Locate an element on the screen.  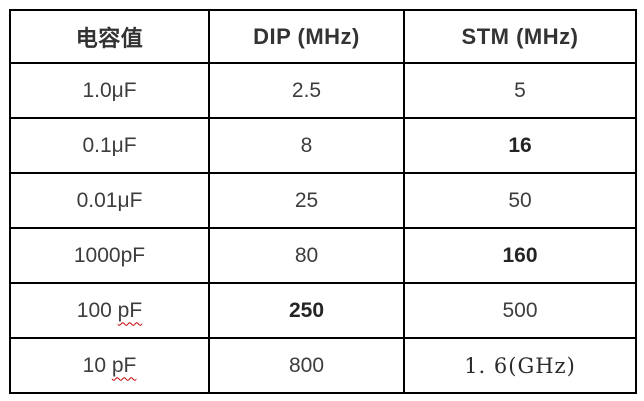
stm-value-cell: 50 is located at coordinates (520, 200).